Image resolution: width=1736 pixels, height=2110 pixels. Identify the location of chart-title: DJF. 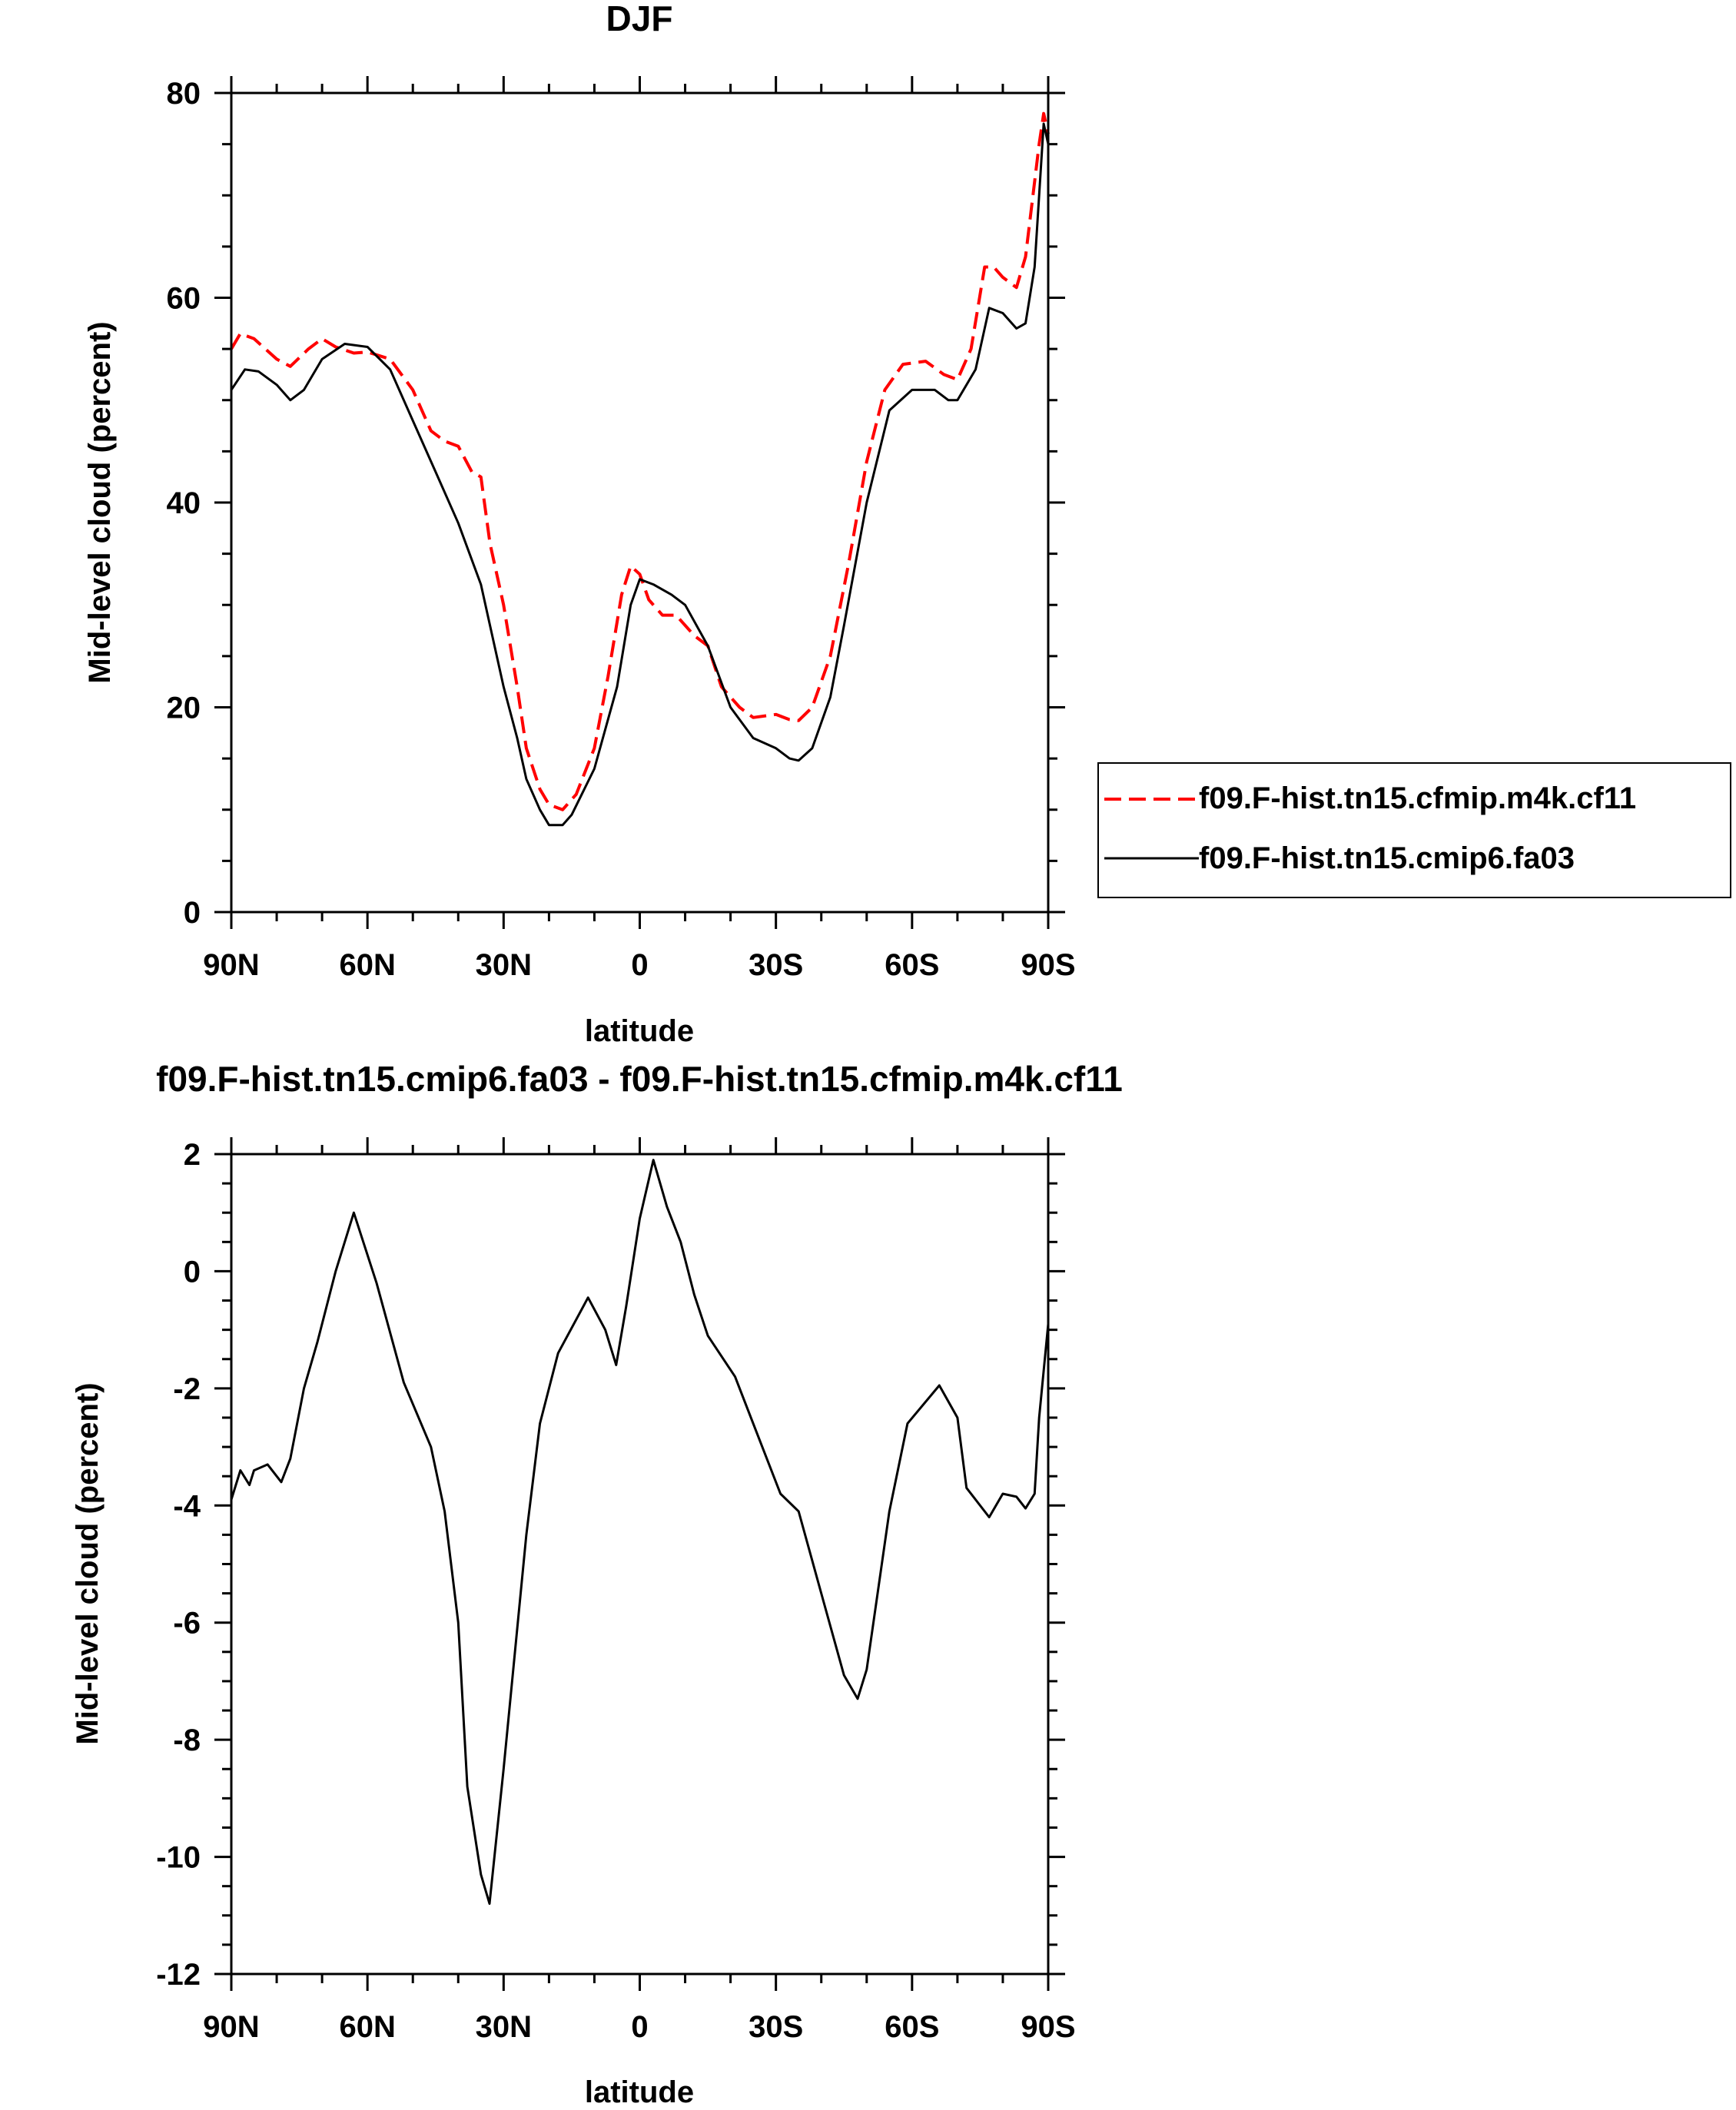
(640, 19).